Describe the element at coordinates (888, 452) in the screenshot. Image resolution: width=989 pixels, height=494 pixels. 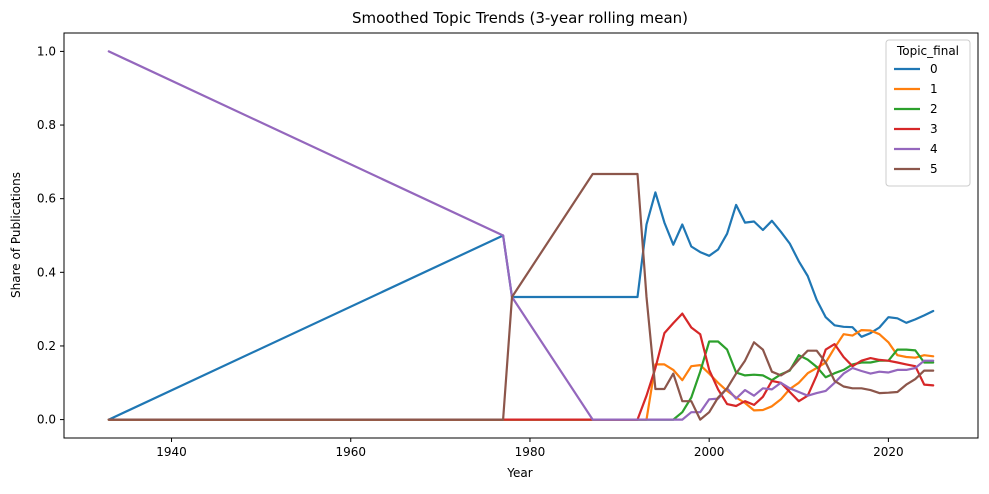
I see `x-tick-label: 2020` at that location.